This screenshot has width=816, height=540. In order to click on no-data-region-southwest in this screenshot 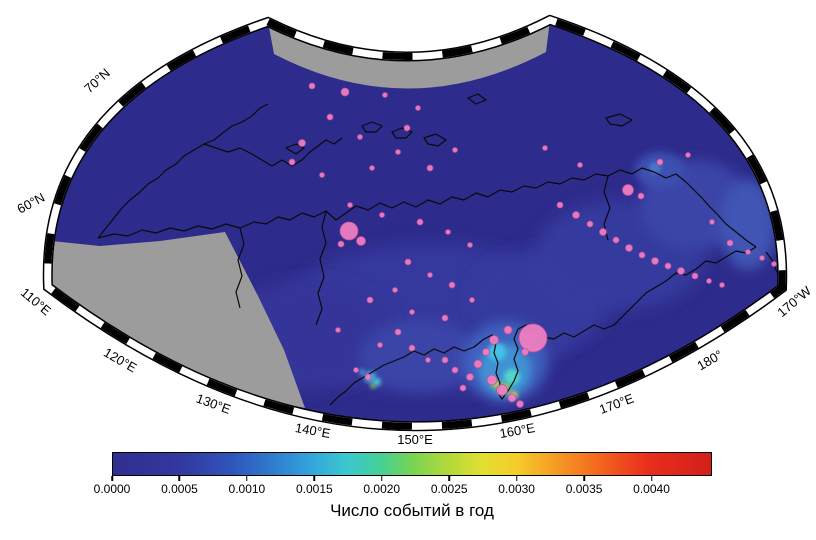, I will do `click(176, 320)`.